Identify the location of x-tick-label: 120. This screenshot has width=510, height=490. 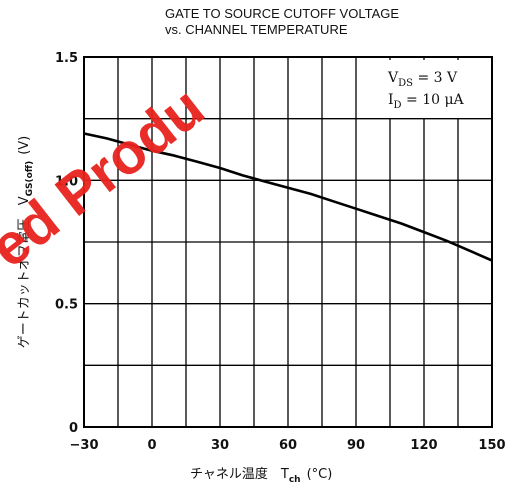
(423, 445).